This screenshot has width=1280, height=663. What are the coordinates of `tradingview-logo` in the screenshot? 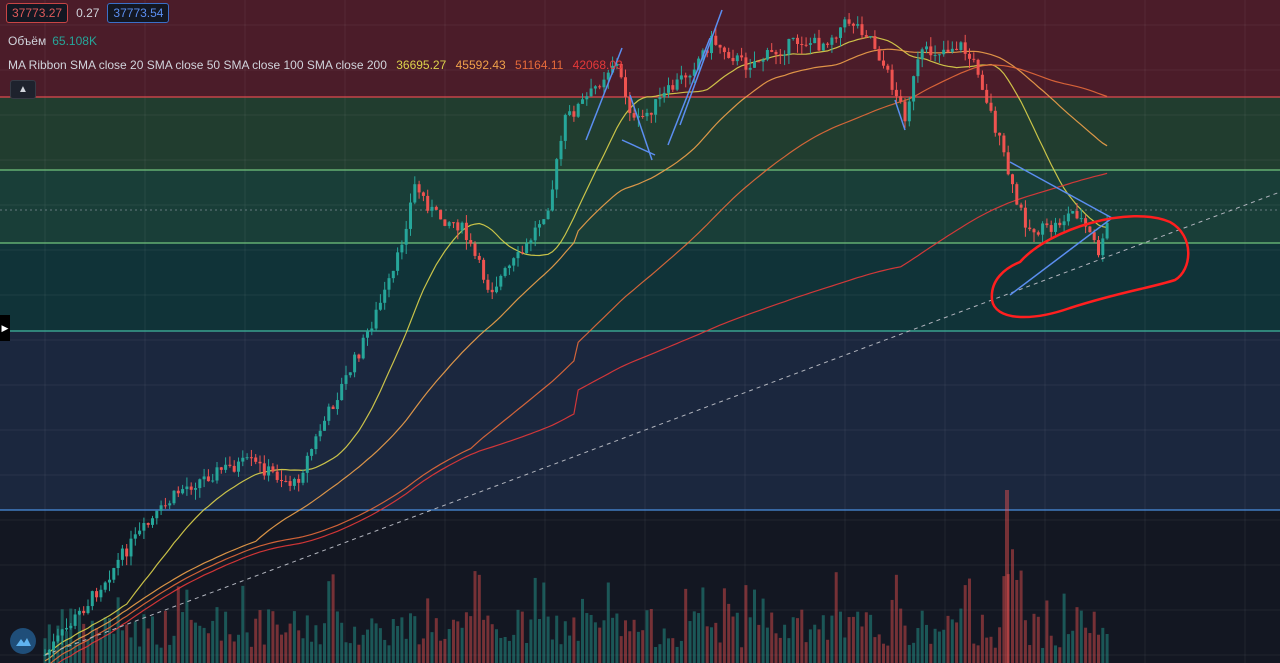 It's located at (23, 641).